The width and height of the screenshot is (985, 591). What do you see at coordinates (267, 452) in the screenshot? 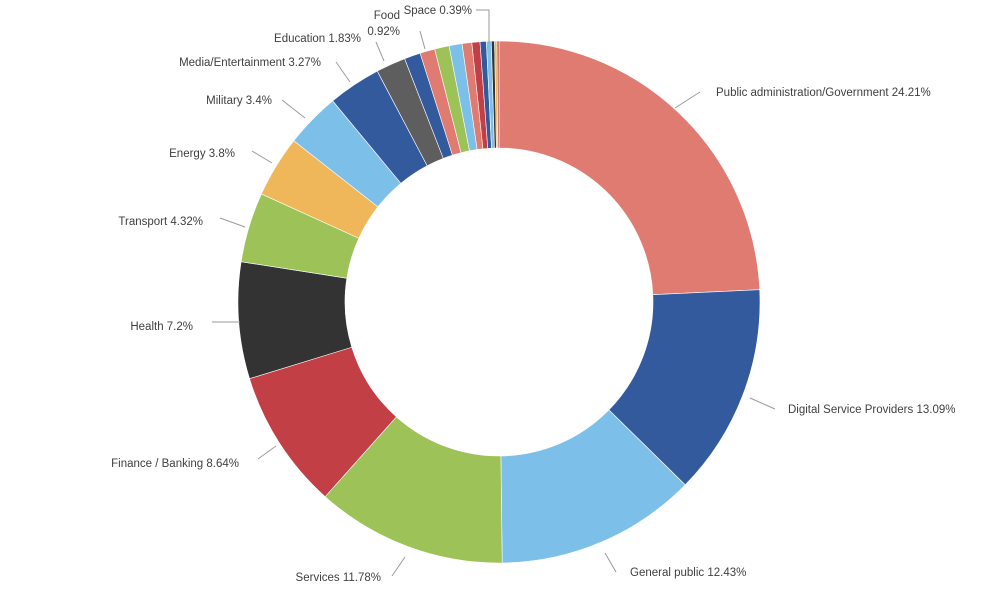
I see `leader-line-finance-banking` at bounding box center [267, 452].